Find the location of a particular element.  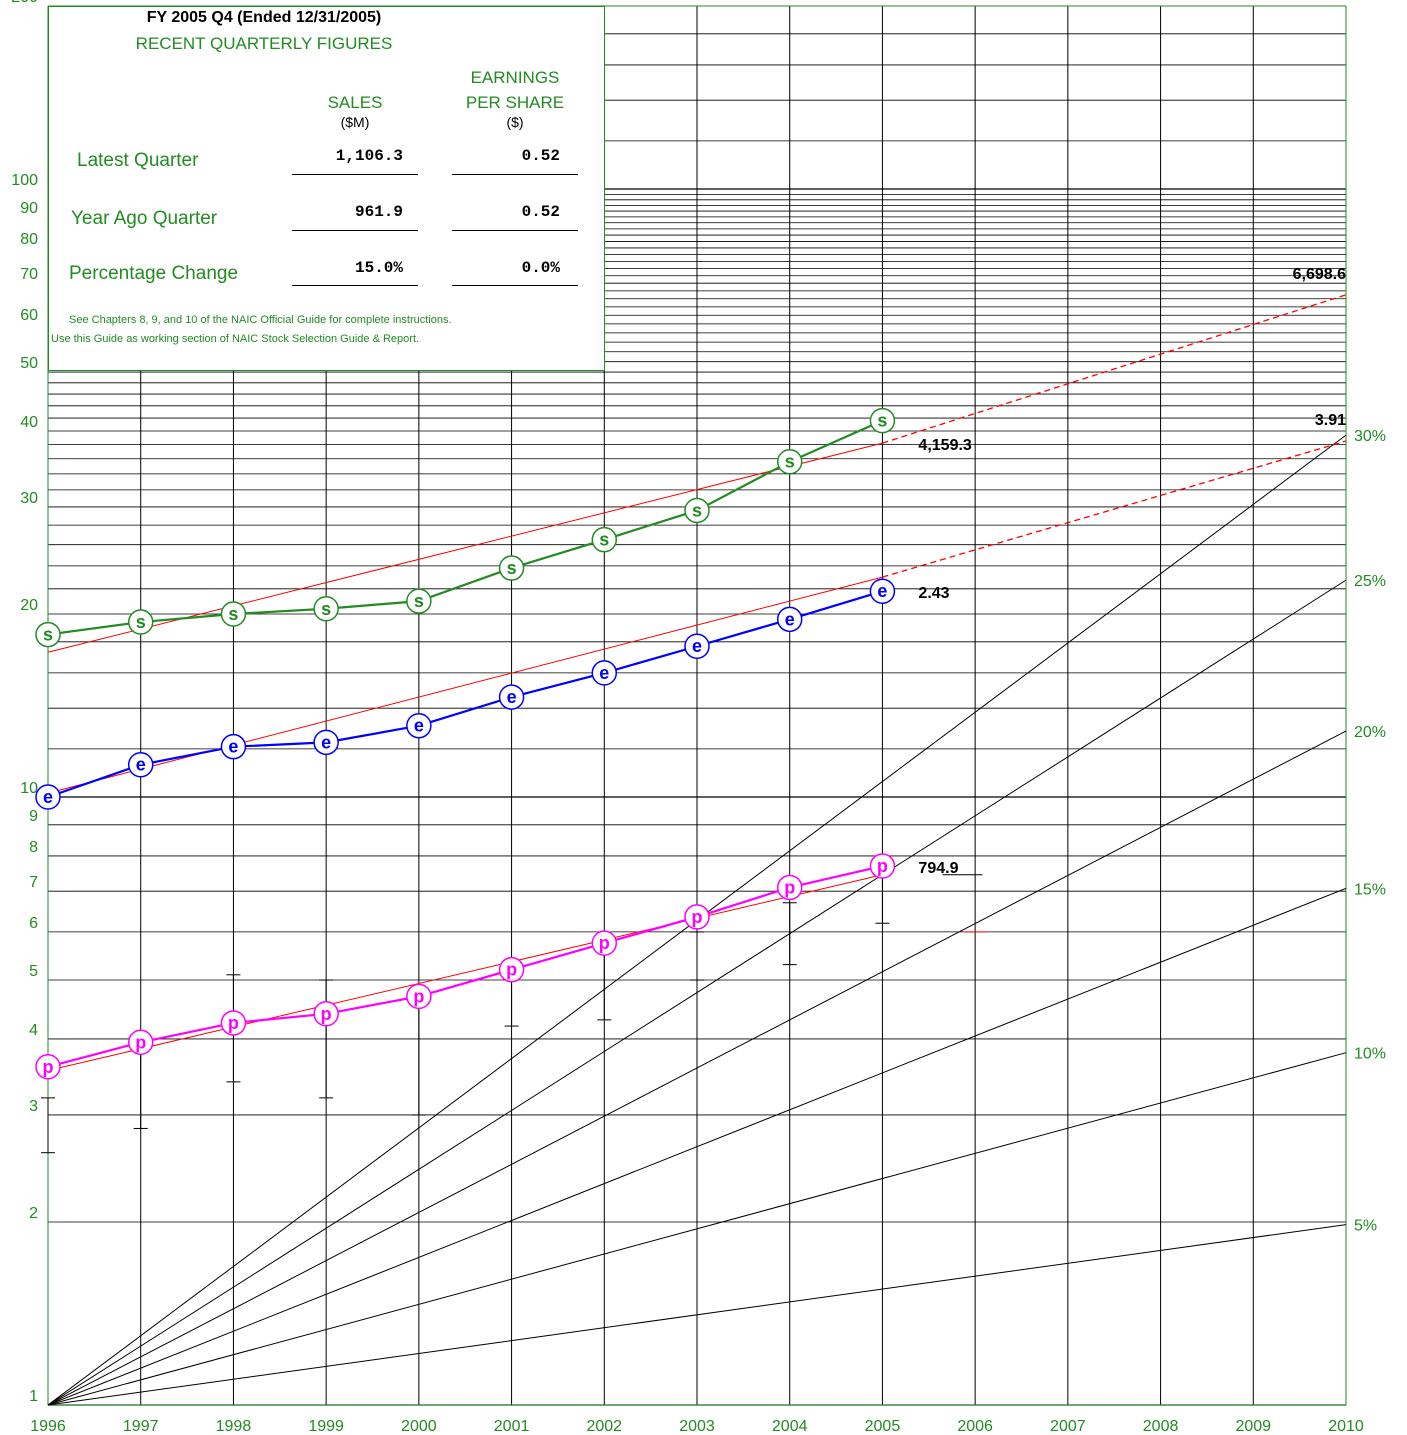

row-yearago-sales-underline is located at coordinates (355, 230).